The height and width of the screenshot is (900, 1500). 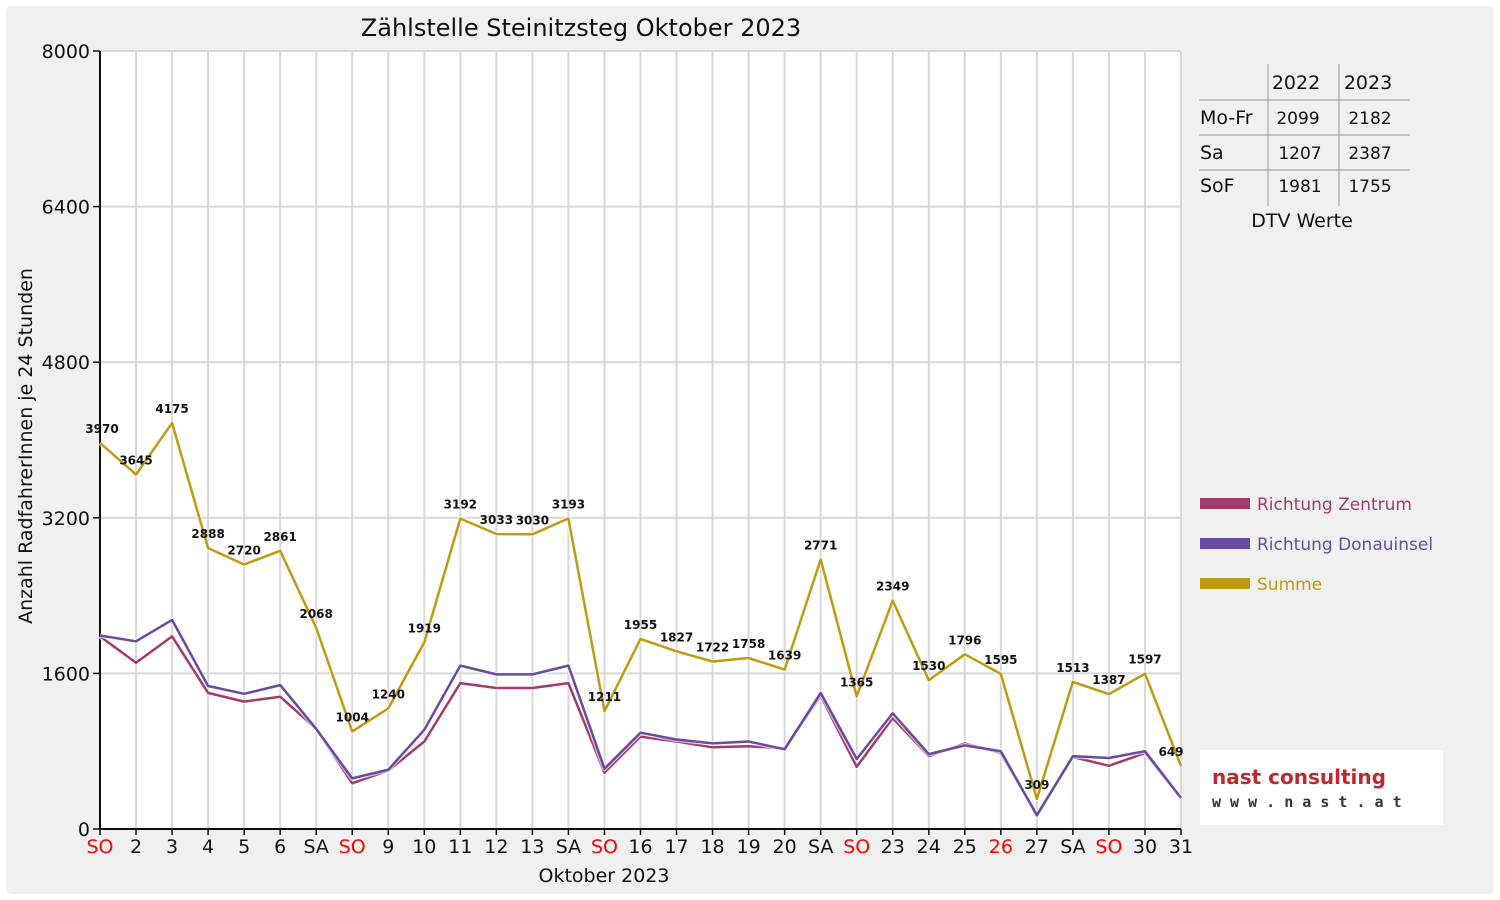 I want to click on x-axis-label: Oktober 2023, so click(x=604, y=876).